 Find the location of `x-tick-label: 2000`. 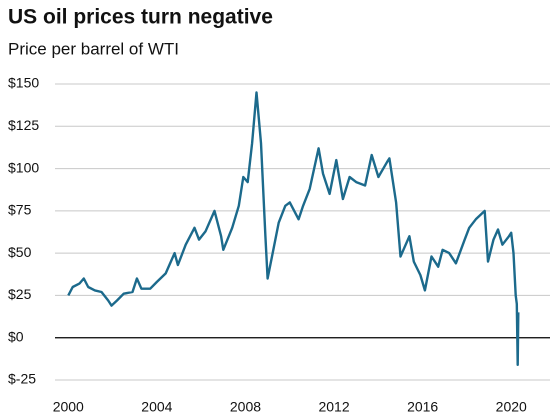

x-tick-label: 2000 is located at coordinates (68, 407).